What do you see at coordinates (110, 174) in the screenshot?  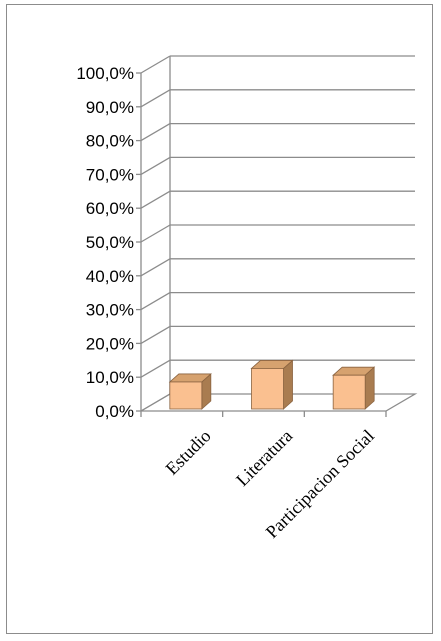 I see `y-axis-tick-label: 70,0%` at bounding box center [110, 174].